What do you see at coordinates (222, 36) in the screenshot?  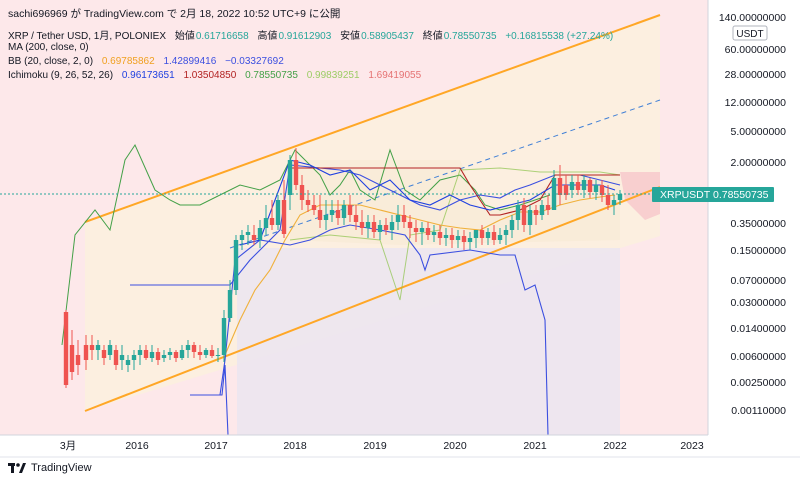 I see `open-value: 0.61716658` at bounding box center [222, 36].